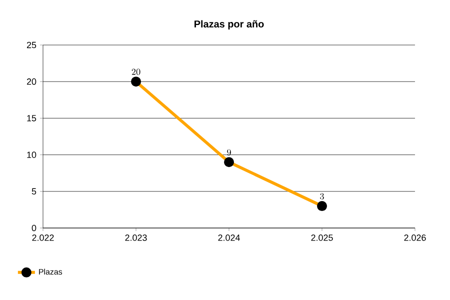 This screenshot has width=450, height=300. What do you see at coordinates (43, 237) in the screenshot?
I see `x-tick-label: 2.022` at bounding box center [43, 237].